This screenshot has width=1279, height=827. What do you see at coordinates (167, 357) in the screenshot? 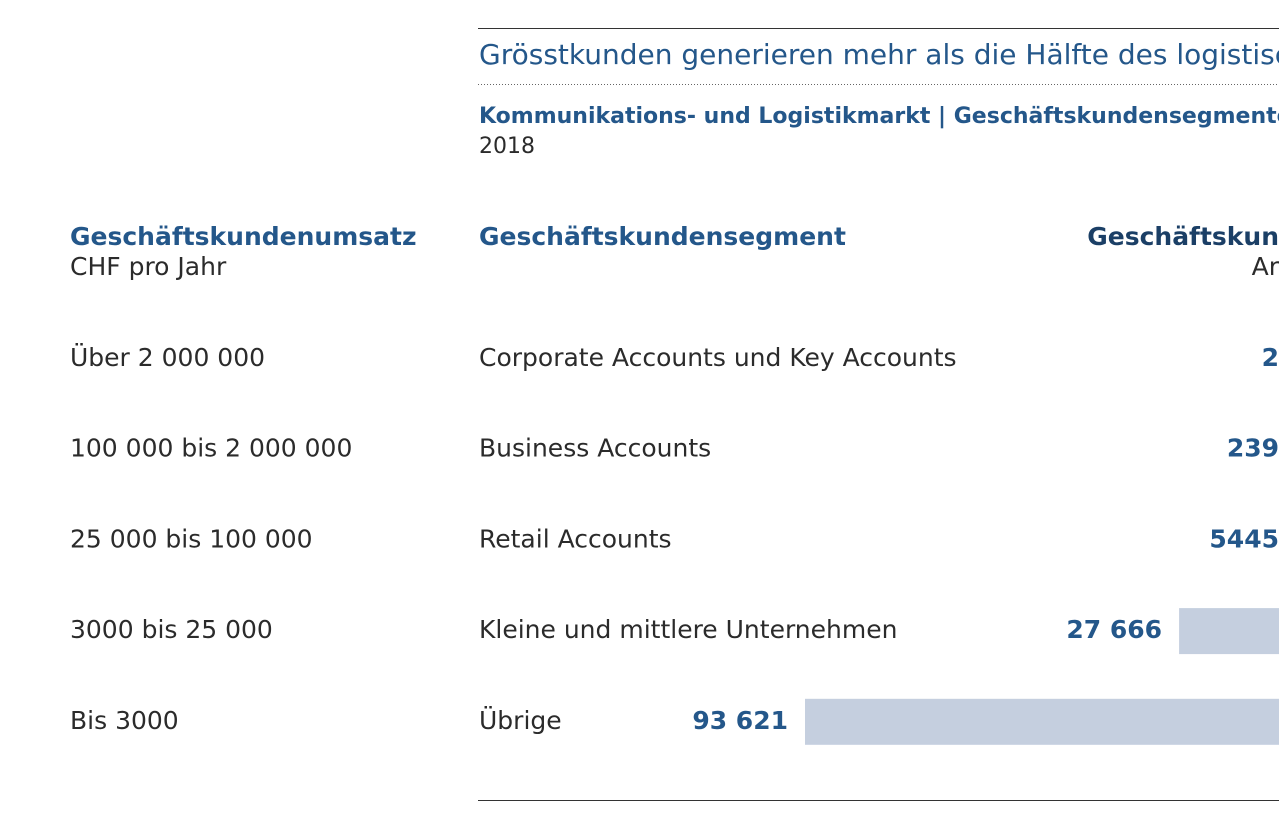
I see `revenue-range: Über 2 000 000` at bounding box center [167, 357].